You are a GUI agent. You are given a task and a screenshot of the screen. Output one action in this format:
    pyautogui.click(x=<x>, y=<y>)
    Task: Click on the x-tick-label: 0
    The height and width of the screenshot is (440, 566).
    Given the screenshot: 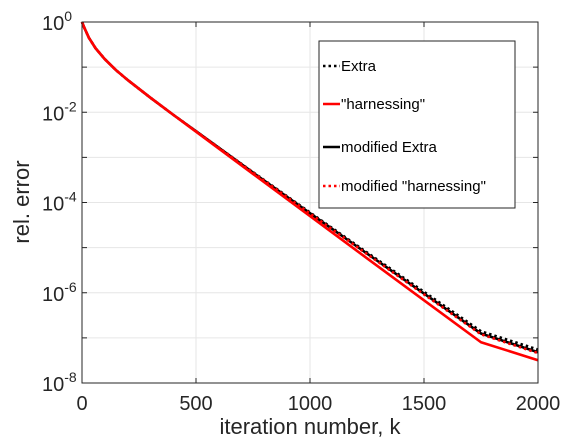 What is the action you would take?
    pyautogui.click(x=81, y=404)
    